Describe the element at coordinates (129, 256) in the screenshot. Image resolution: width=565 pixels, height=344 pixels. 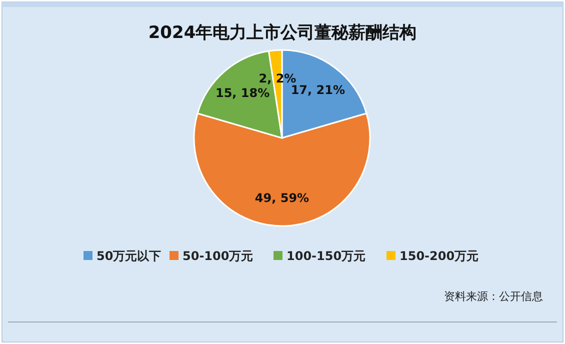
I see `legend-label: 50万元以下` at that location.